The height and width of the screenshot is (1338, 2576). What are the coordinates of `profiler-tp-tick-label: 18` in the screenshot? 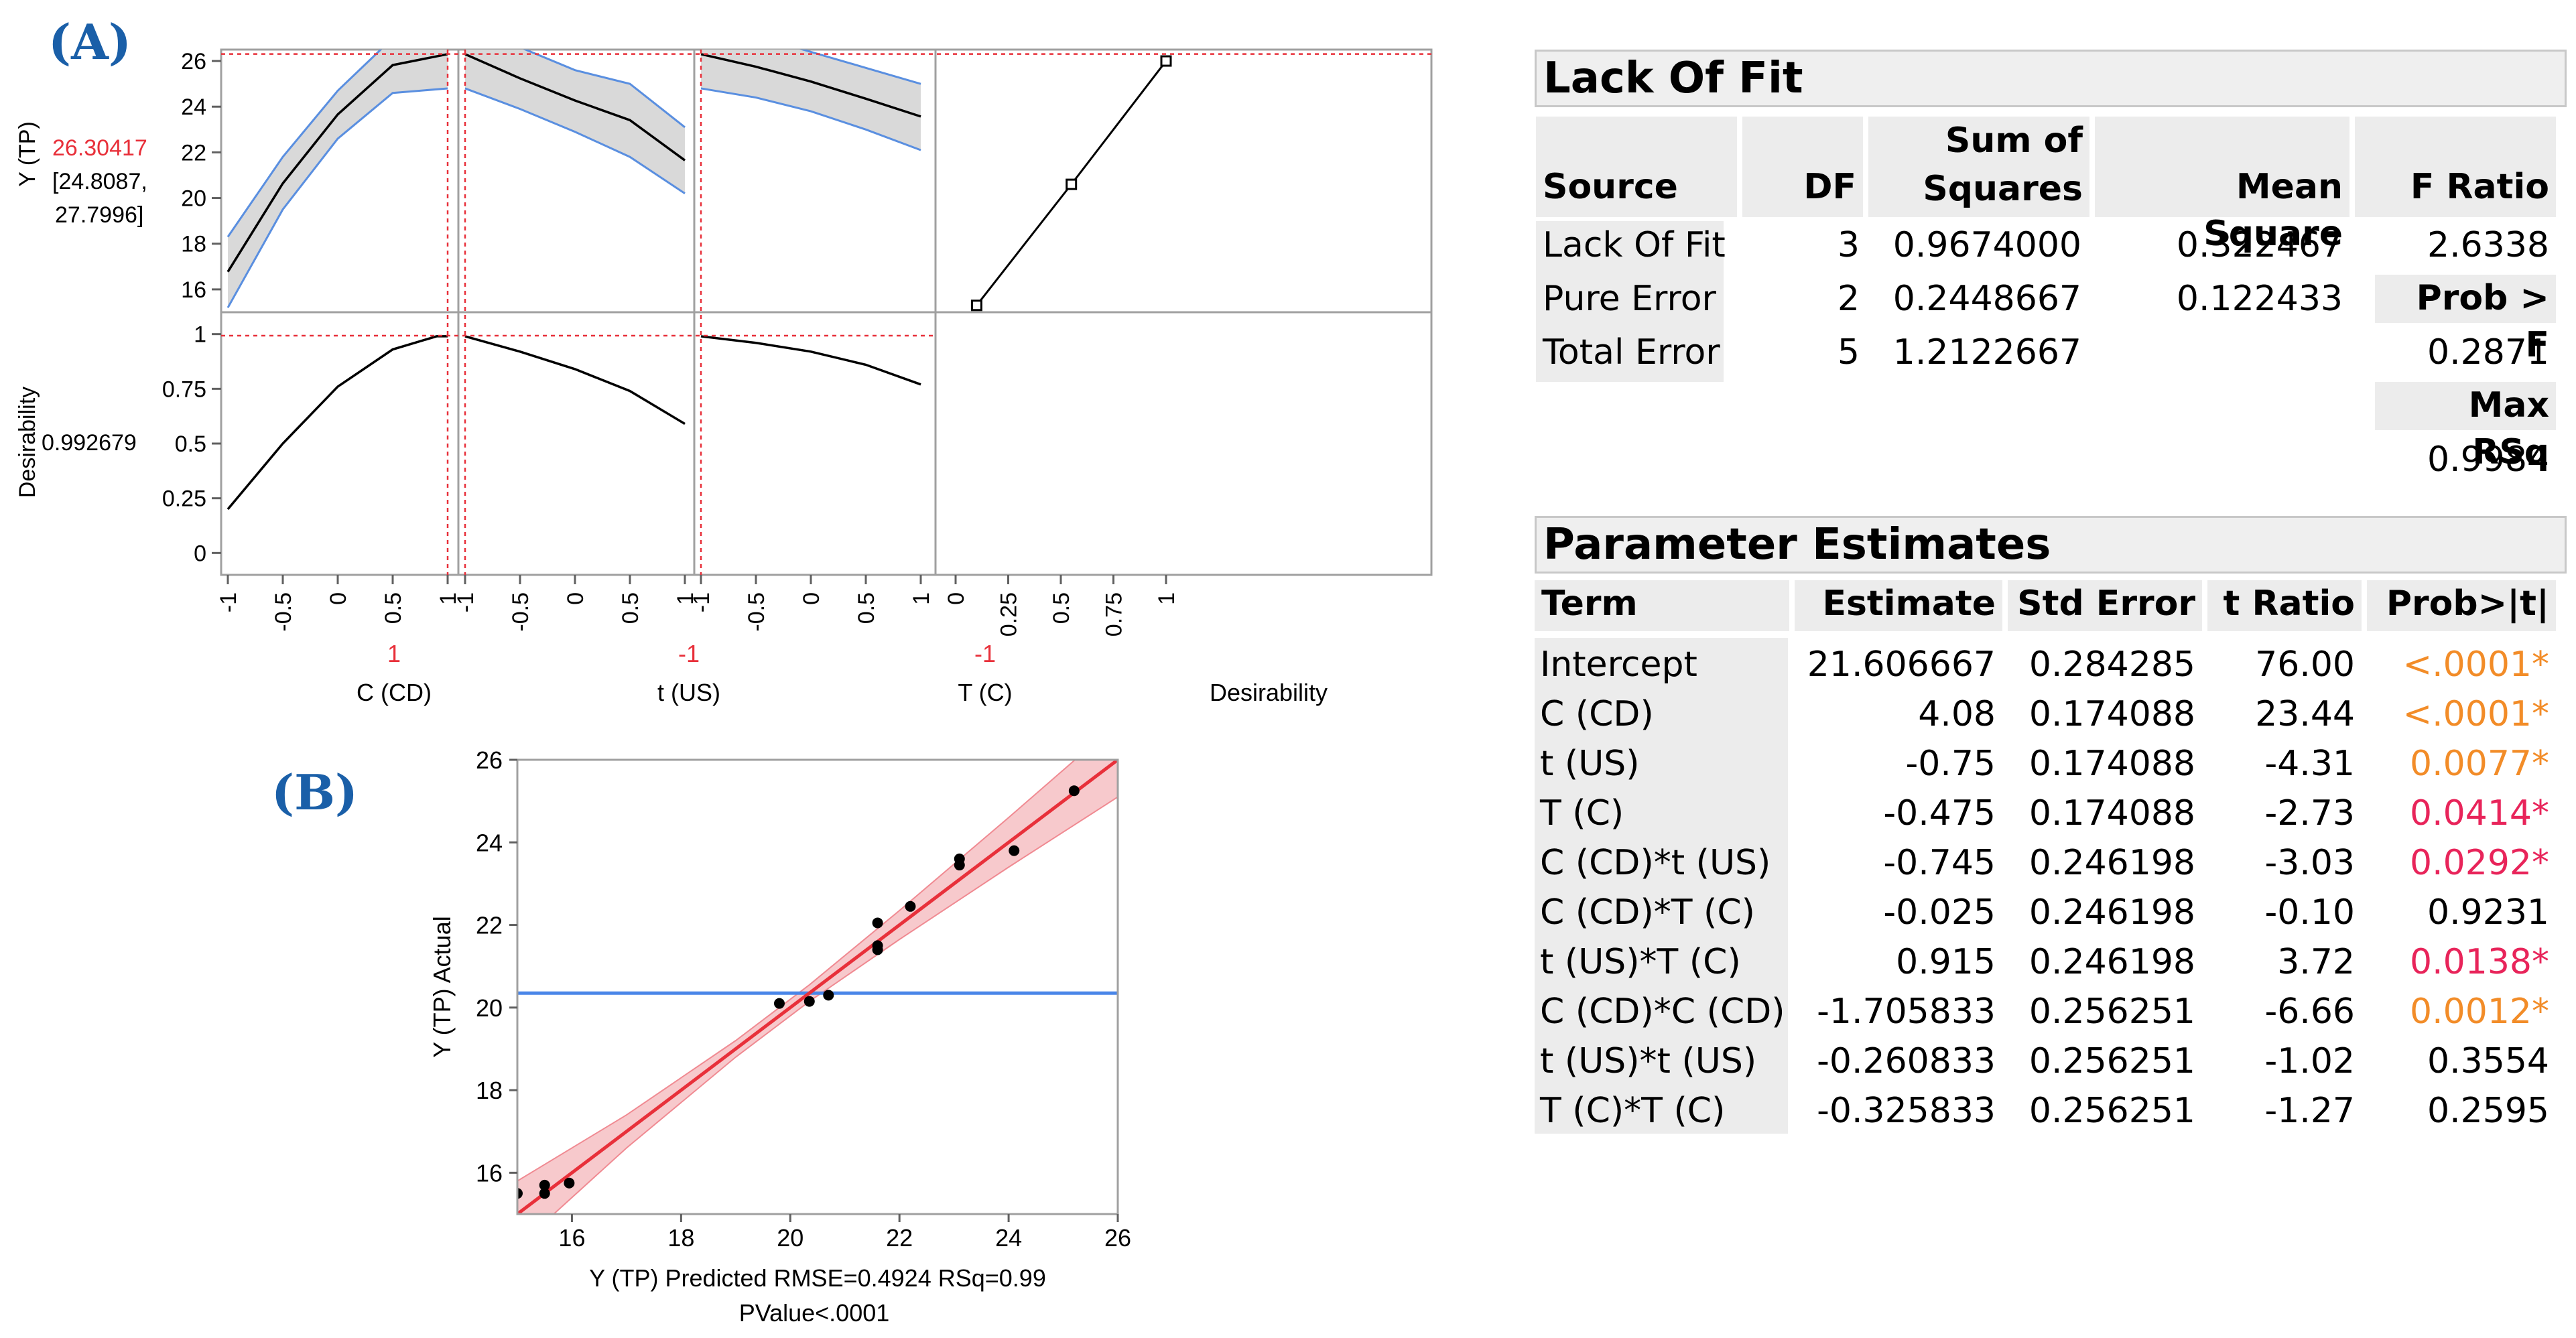 It's located at (193, 244).